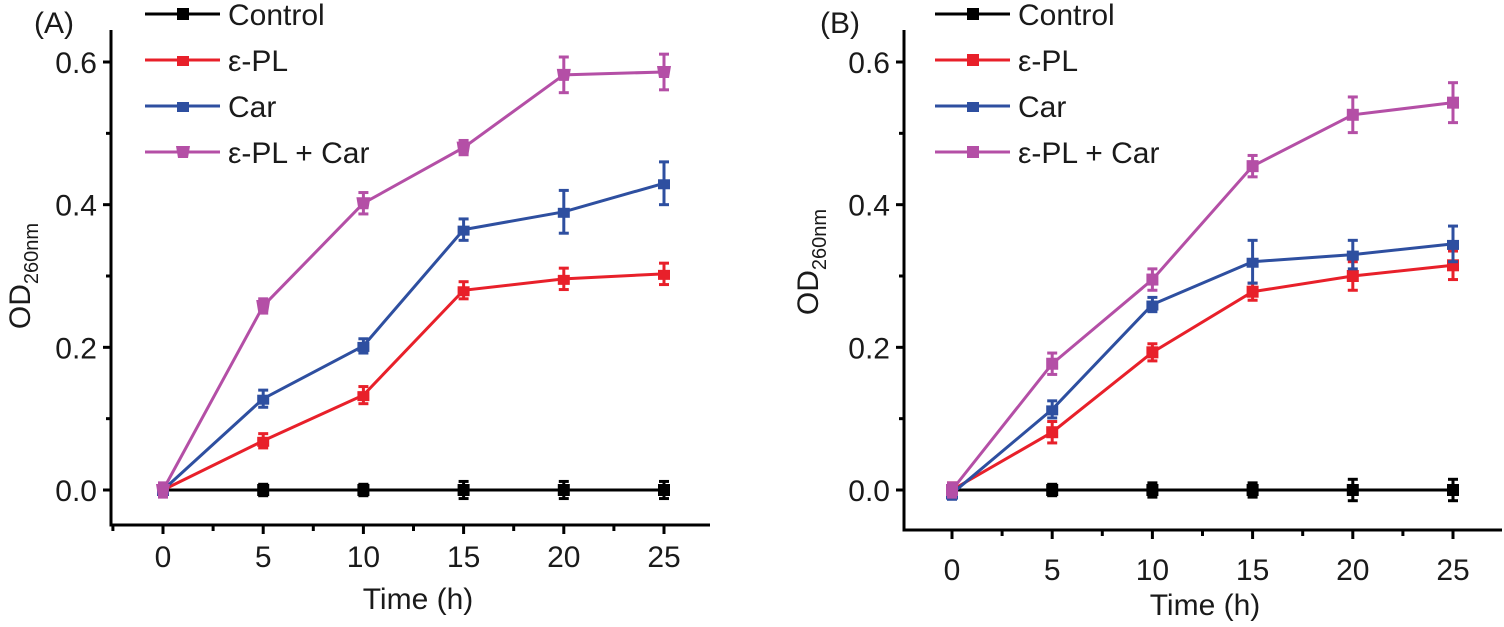 The width and height of the screenshot is (1504, 627). Describe the element at coordinates (1052, 570) in the screenshot. I see `x-tick-label: 5` at that location.